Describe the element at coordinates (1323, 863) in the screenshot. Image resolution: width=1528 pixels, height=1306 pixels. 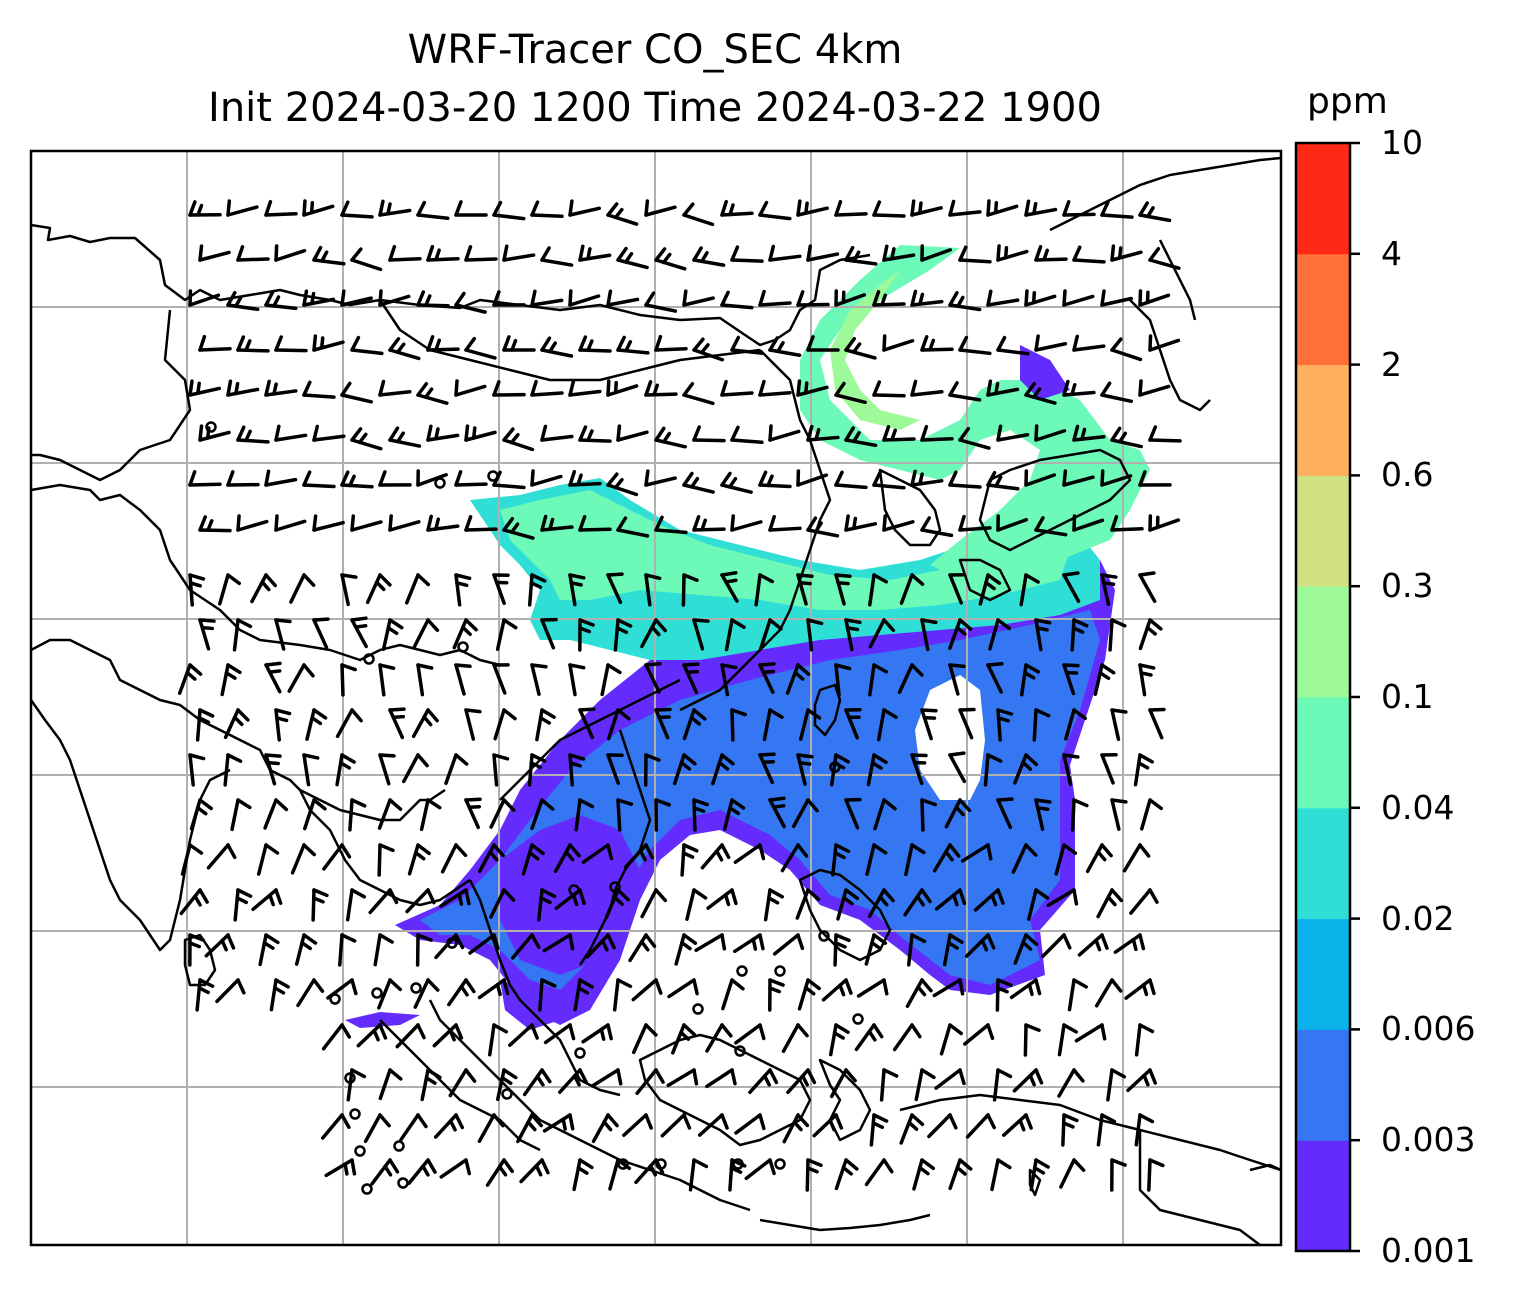
I see `colorbar-swatch` at that location.